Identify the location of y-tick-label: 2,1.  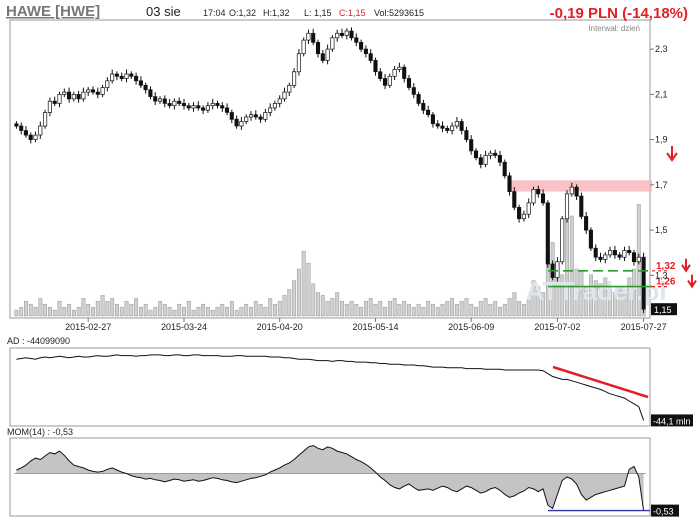
(661, 94).